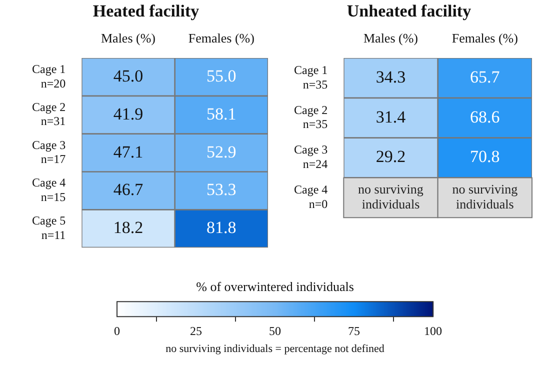 This screenshot has width=550, height=373. Describe the element at coordinates (311, 77) in the screenshot. I see `y-tick-label: Cage 1 n=35` at that location.